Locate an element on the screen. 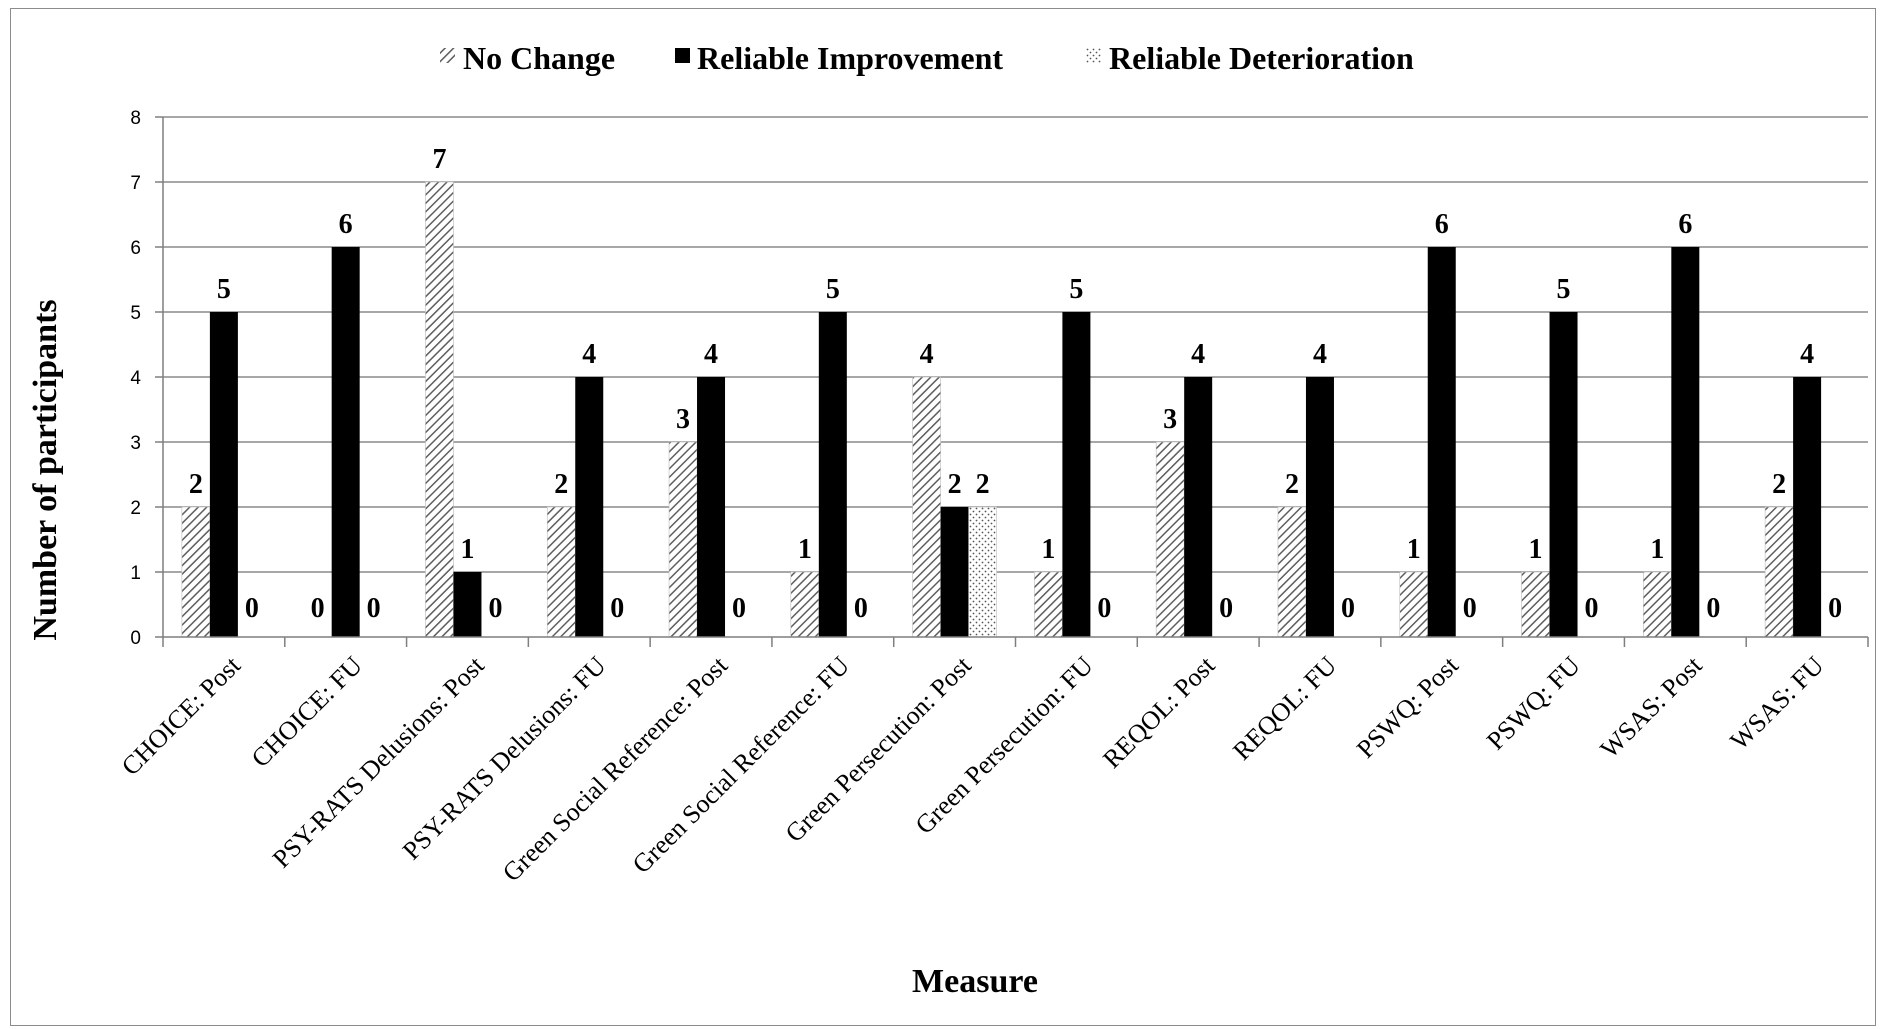 This screenshot has height=1029, width=1883. y-axis-ticks: 0 1 2 3 4 5 6 7 8 is located at coordinates (146, 378).